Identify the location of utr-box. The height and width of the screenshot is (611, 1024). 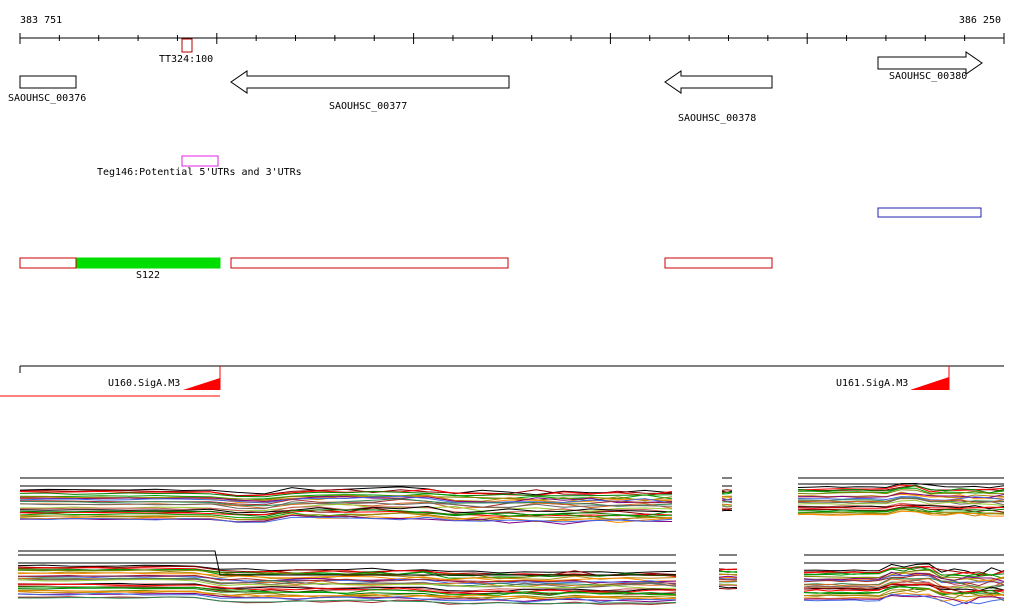
(200, 161).